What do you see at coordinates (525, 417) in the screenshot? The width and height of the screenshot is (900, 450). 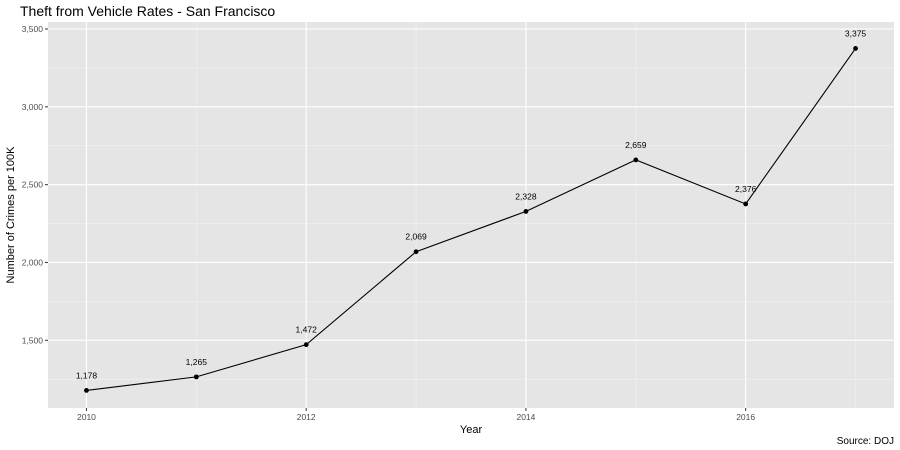 I see `x-tick-label: 2014` at bounding box center [525, 417].